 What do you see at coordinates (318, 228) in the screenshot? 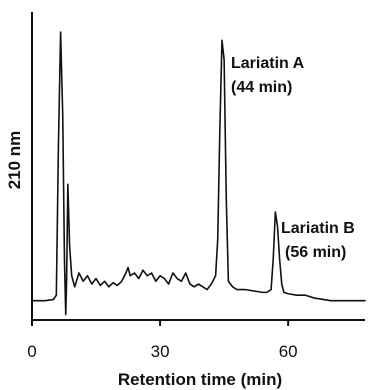
I see `annotation-lariatin-b: Lariatin B` at bounding box center [318, 228].